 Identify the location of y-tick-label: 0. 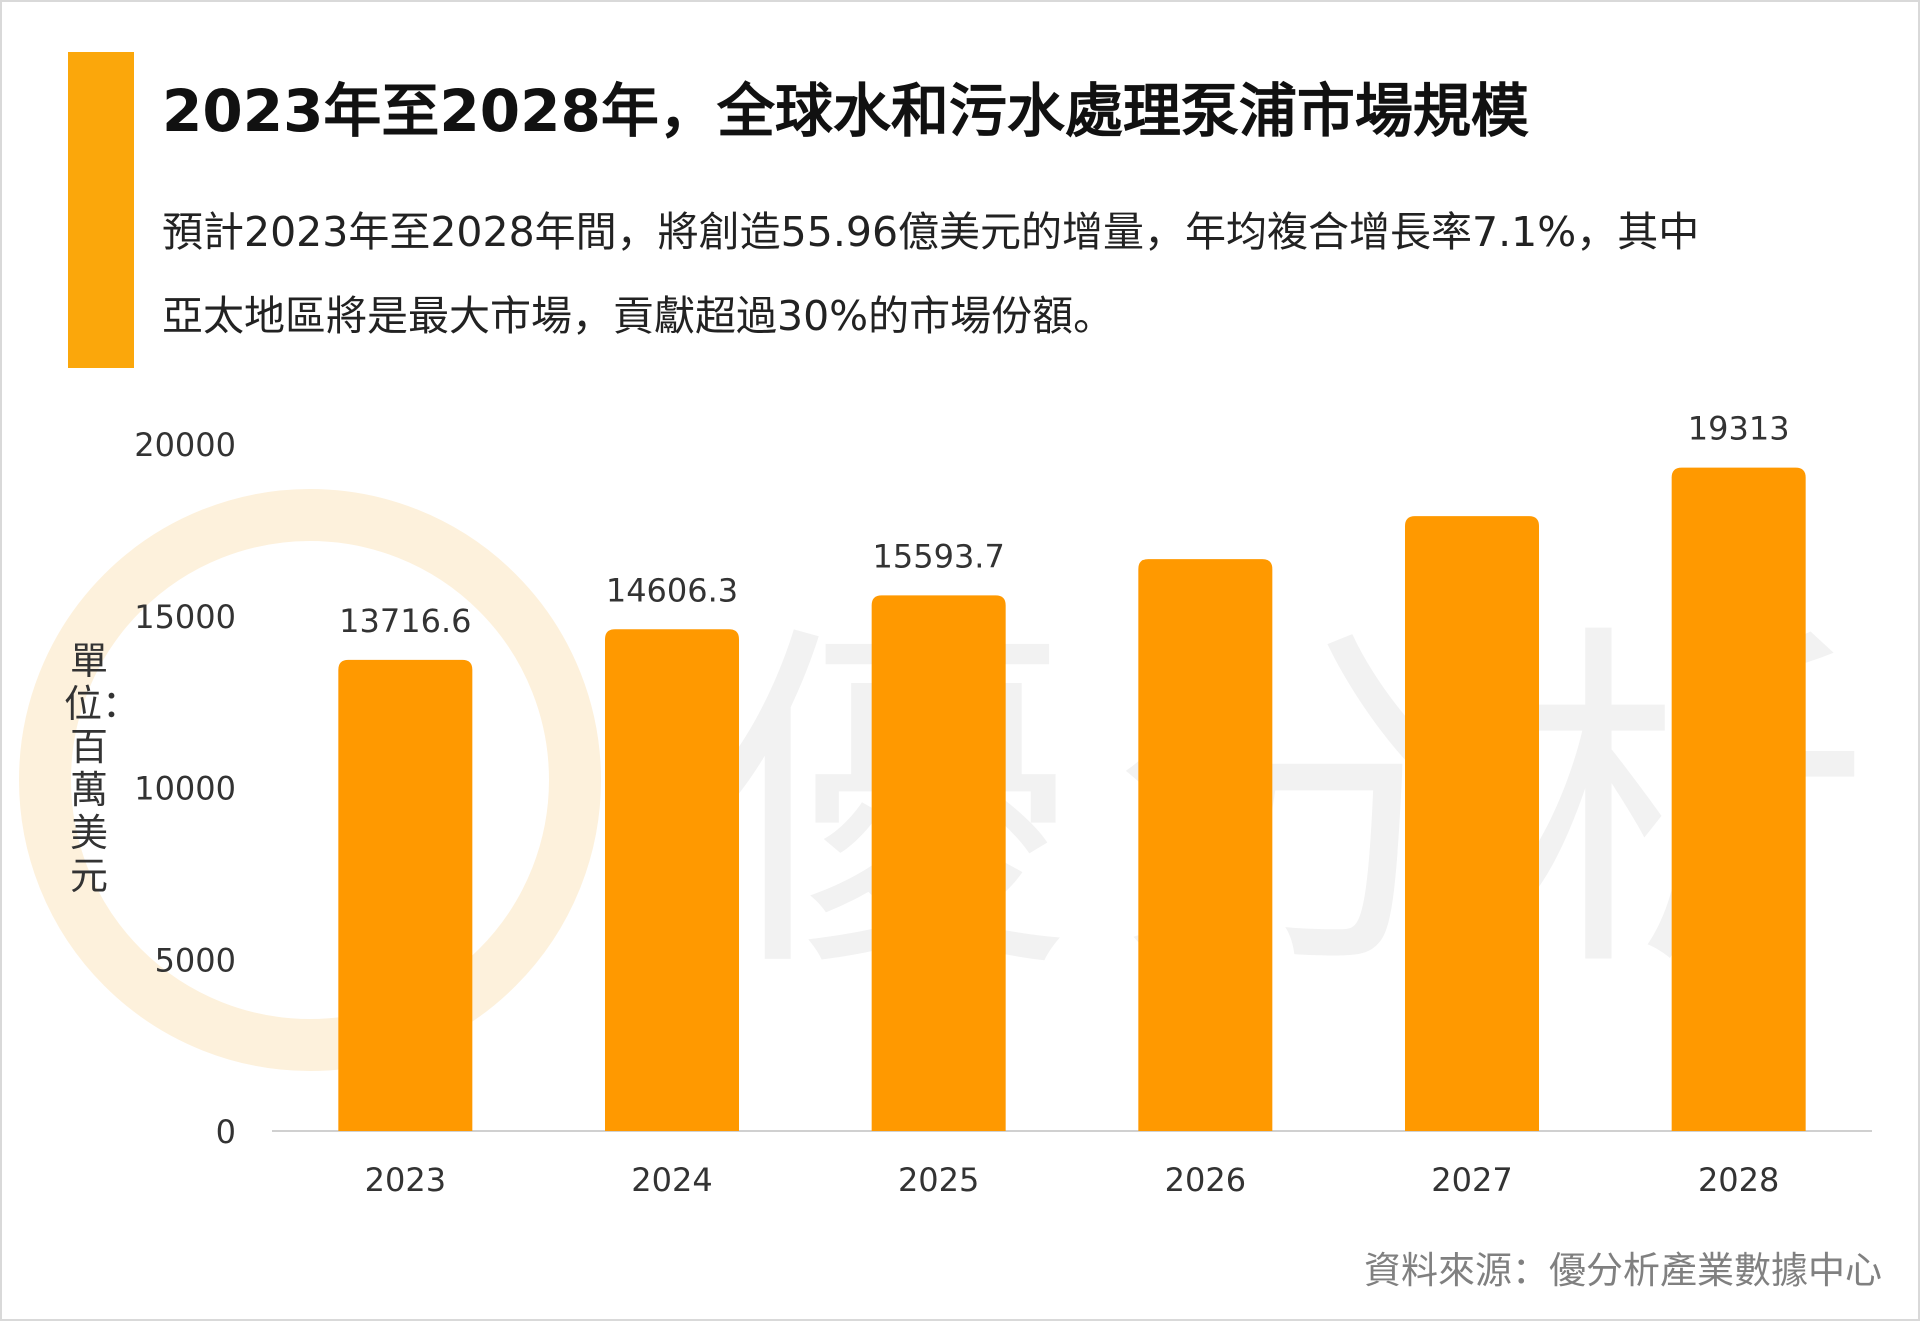
(226, 1132).